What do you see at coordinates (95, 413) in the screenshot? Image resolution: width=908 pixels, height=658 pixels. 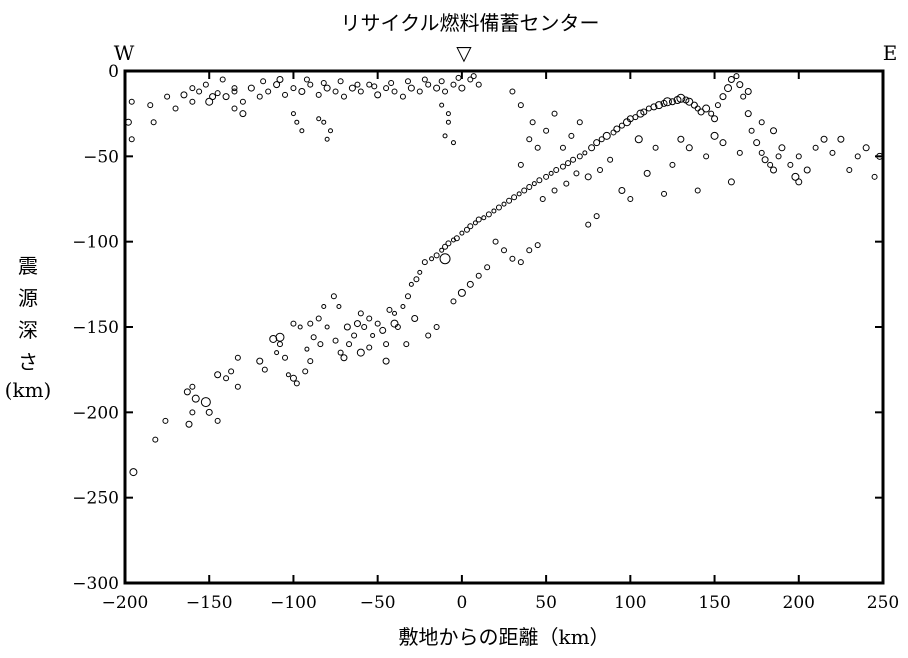 I see `y-tick-label: −200` at bounding box center [95, 413].